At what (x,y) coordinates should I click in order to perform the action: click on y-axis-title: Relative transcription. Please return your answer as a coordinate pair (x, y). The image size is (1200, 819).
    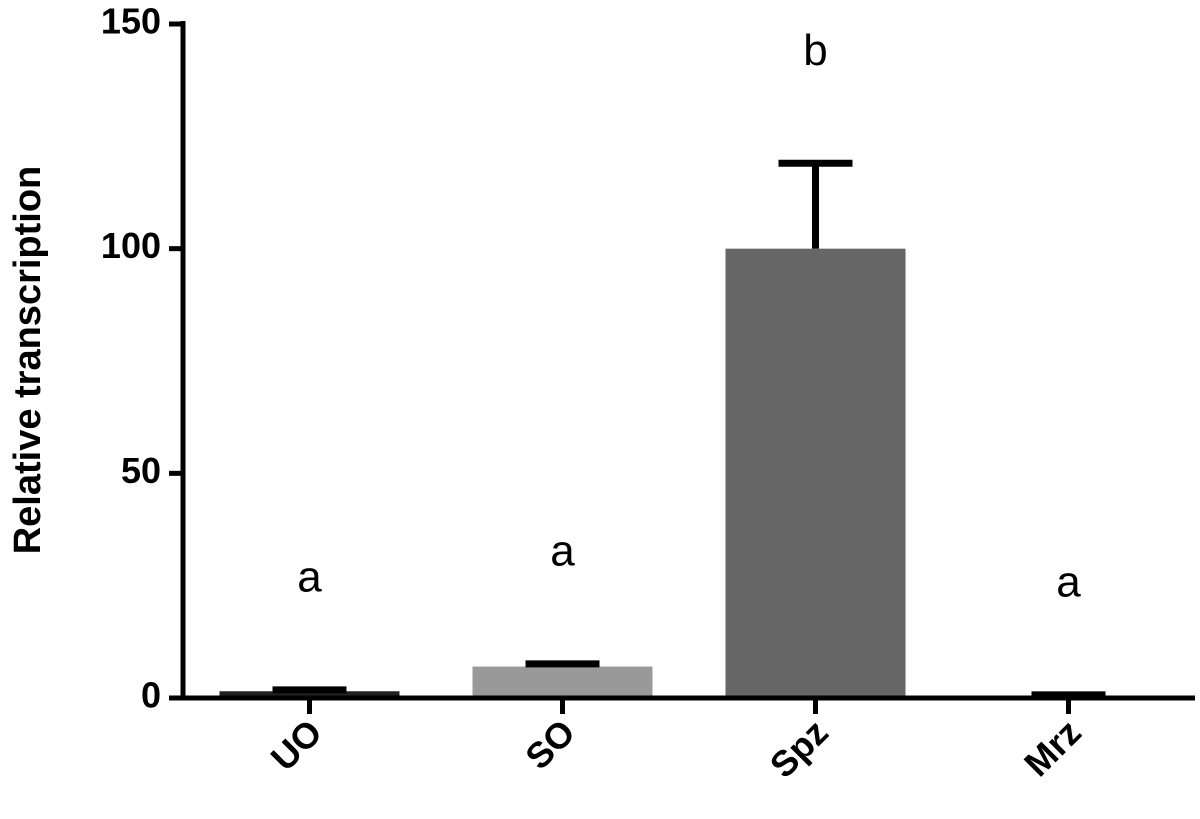
    Looking at the image, I should click on (28, 360).